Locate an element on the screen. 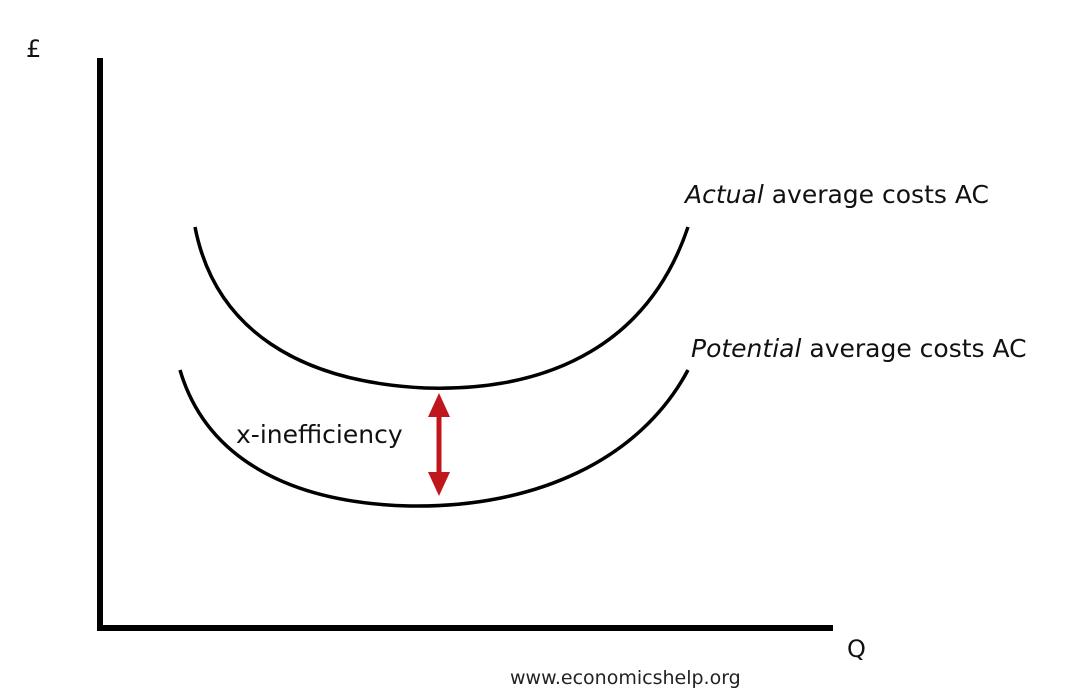  arrow-head-down is located at coordinates (439, 484).